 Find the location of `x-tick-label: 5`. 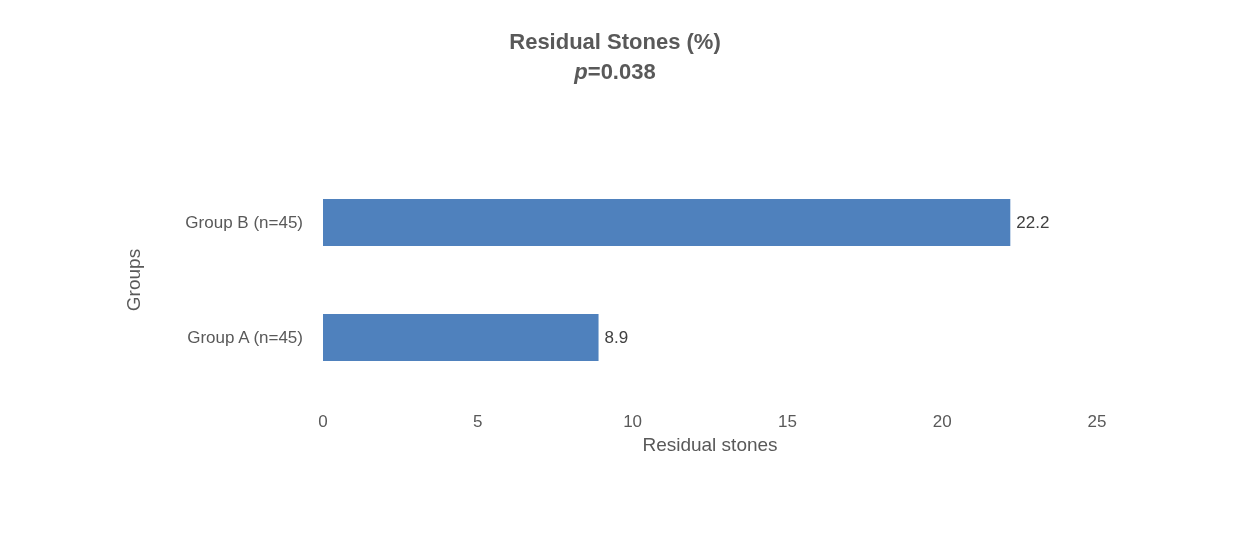

x-tick-label: 5 is located at coordinates (478, 421).